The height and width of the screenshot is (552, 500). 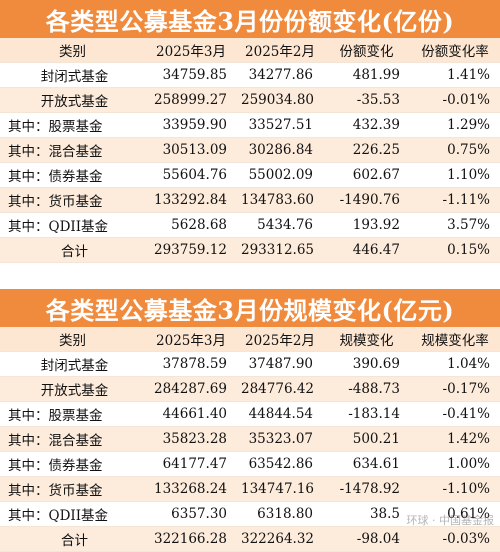 I want to click on table-spacer, so click(x=250, y=276).